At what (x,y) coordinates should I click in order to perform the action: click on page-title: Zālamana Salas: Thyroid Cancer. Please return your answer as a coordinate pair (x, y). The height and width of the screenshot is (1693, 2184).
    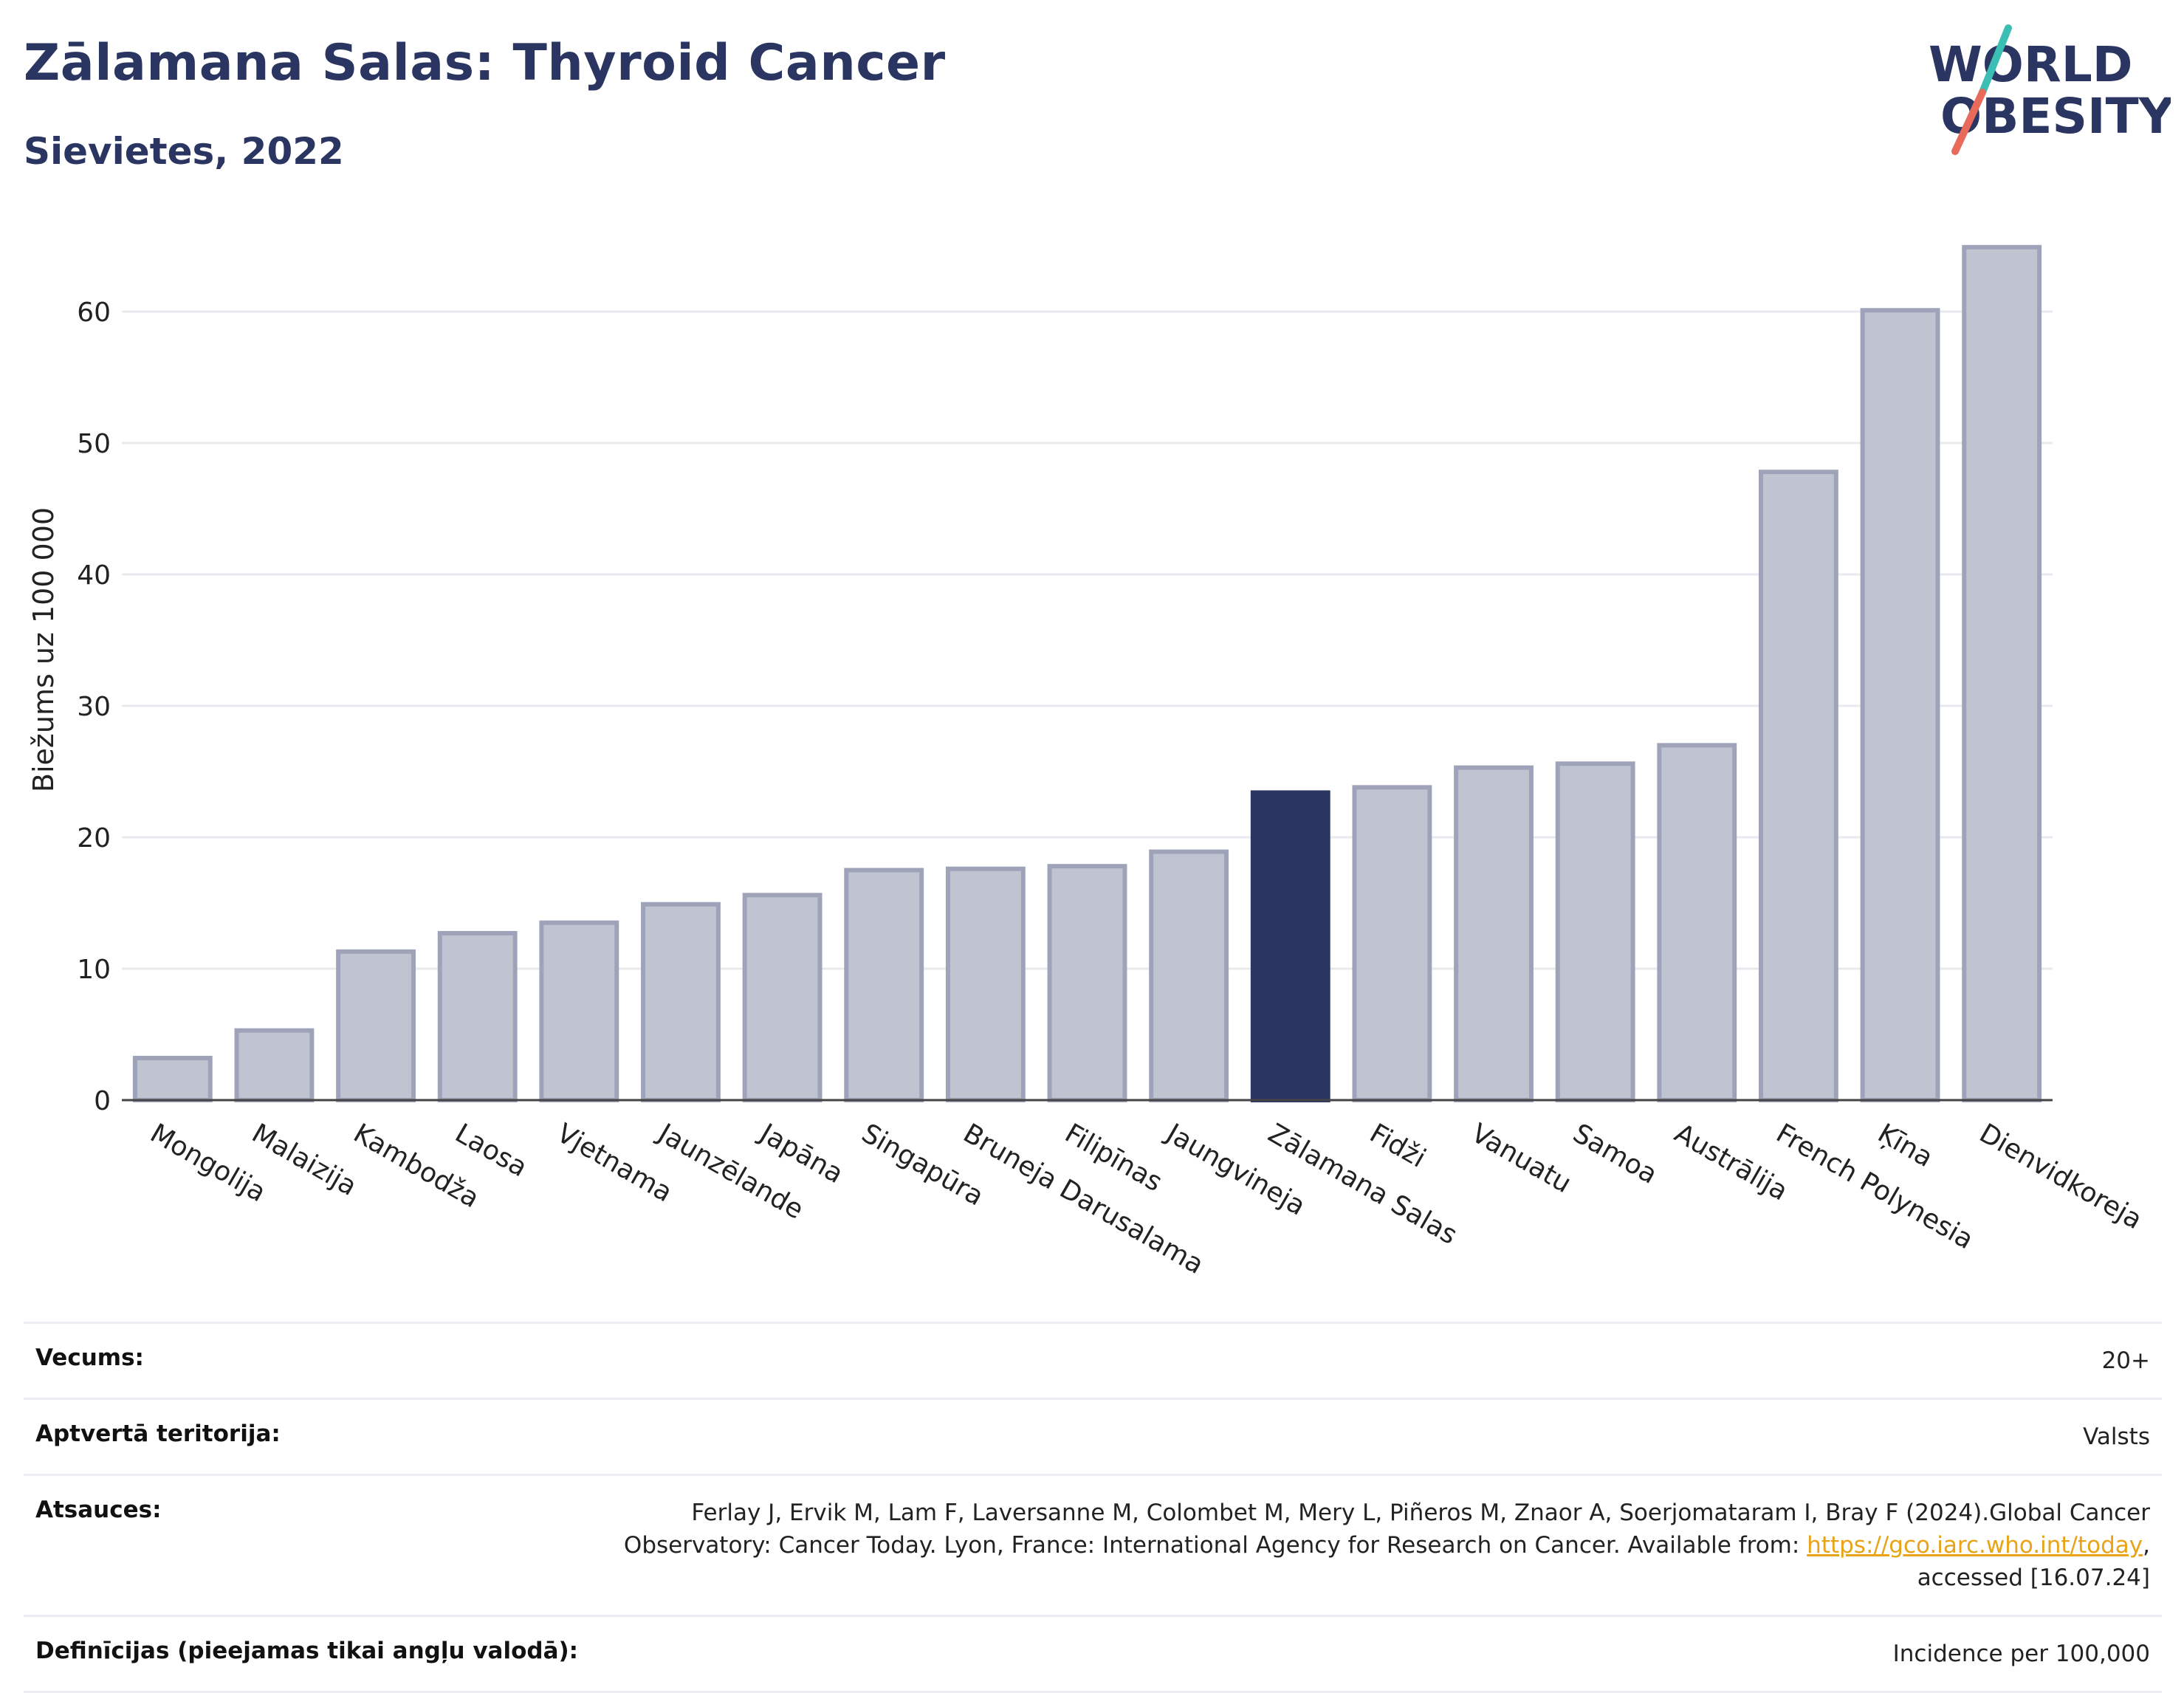
    Looking at the image, I should click on (485, 63).